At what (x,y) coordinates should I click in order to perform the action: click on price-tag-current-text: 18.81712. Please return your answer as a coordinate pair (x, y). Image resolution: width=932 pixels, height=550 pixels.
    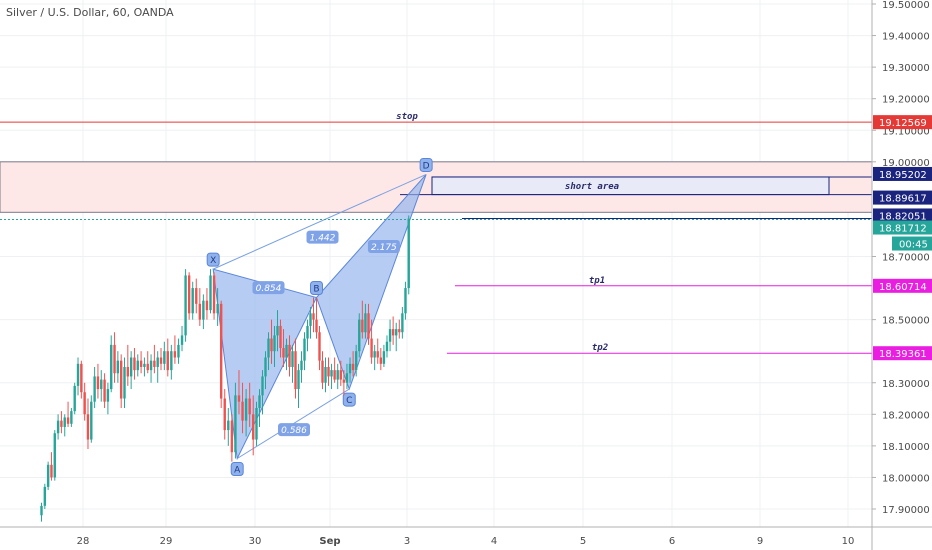
    Looking at the image, I should click on (903, 229).